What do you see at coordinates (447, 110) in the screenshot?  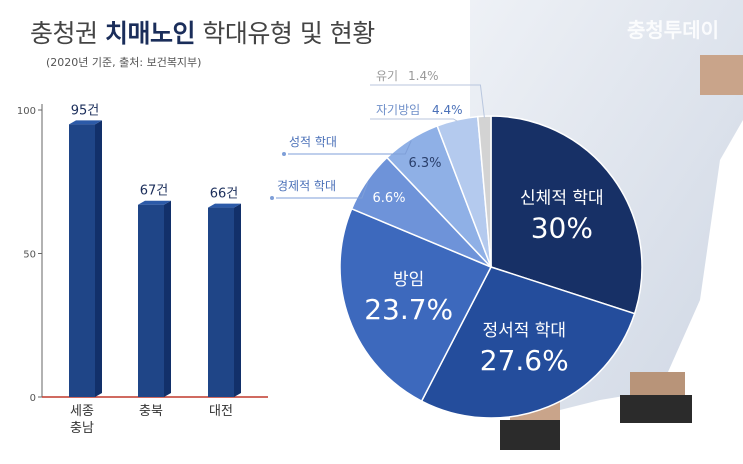 I see `pie-slice-value: 4.4%` at bounding box center [447, 110].